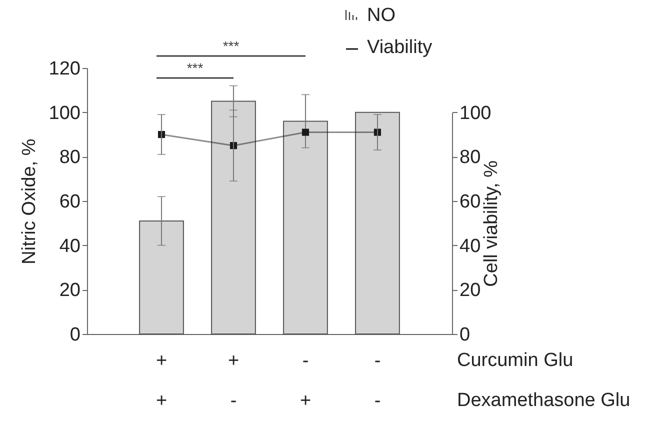 Image resolution: width=657 pixels, height=427 pixels. Describe the element at coordinates (69, 291) in the screenshot. I see `y-tick-label: 20` at that location.